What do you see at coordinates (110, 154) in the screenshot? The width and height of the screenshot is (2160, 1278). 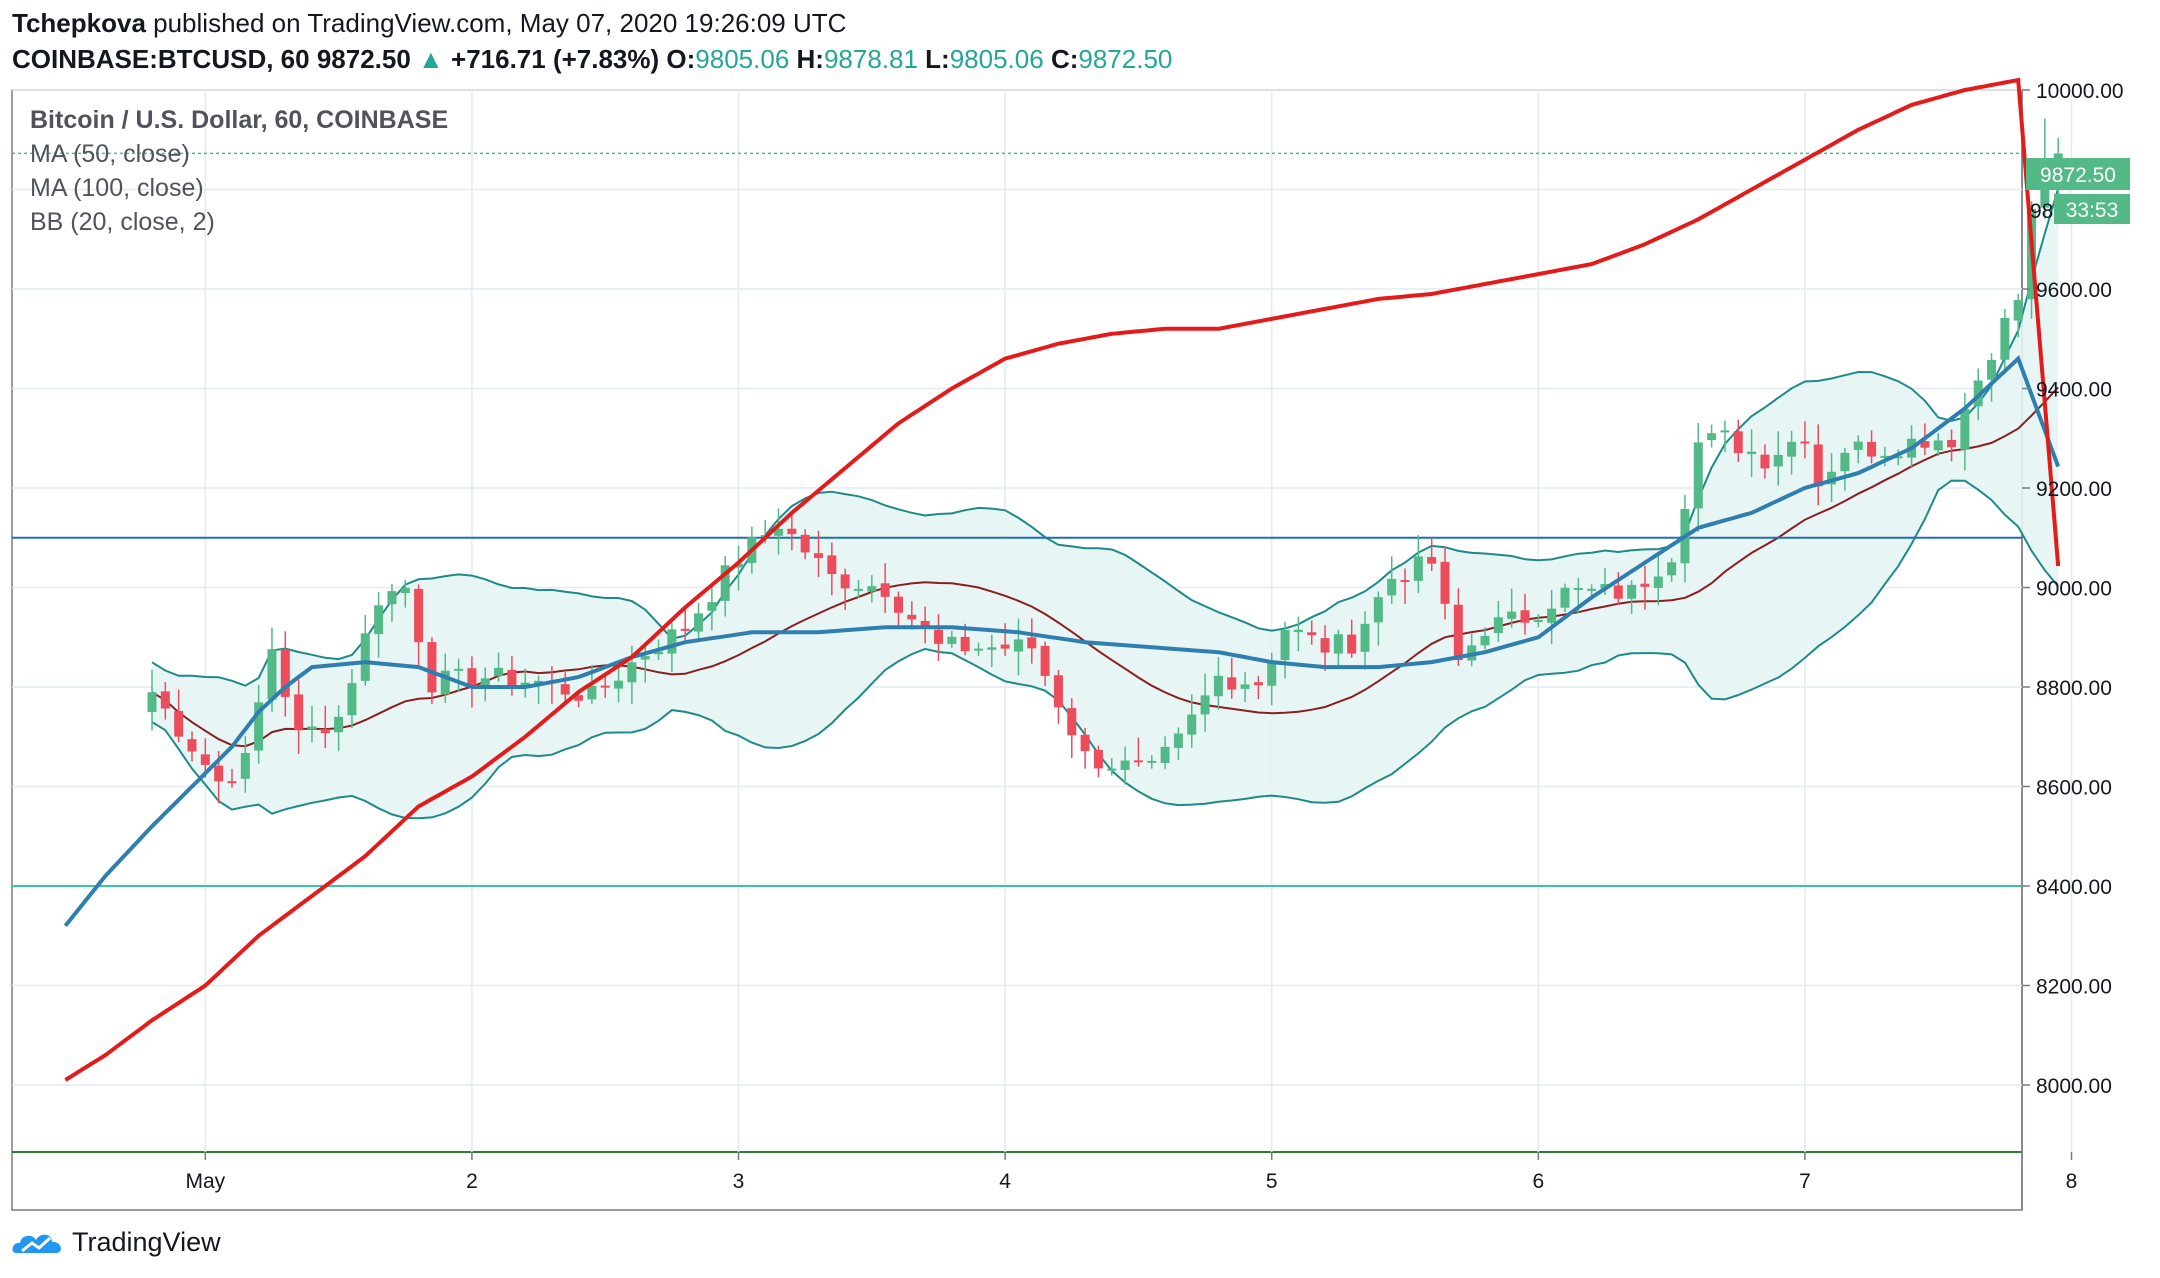 I see `legend-ma50: MA (50, close)` at bounding box center [110, 154].